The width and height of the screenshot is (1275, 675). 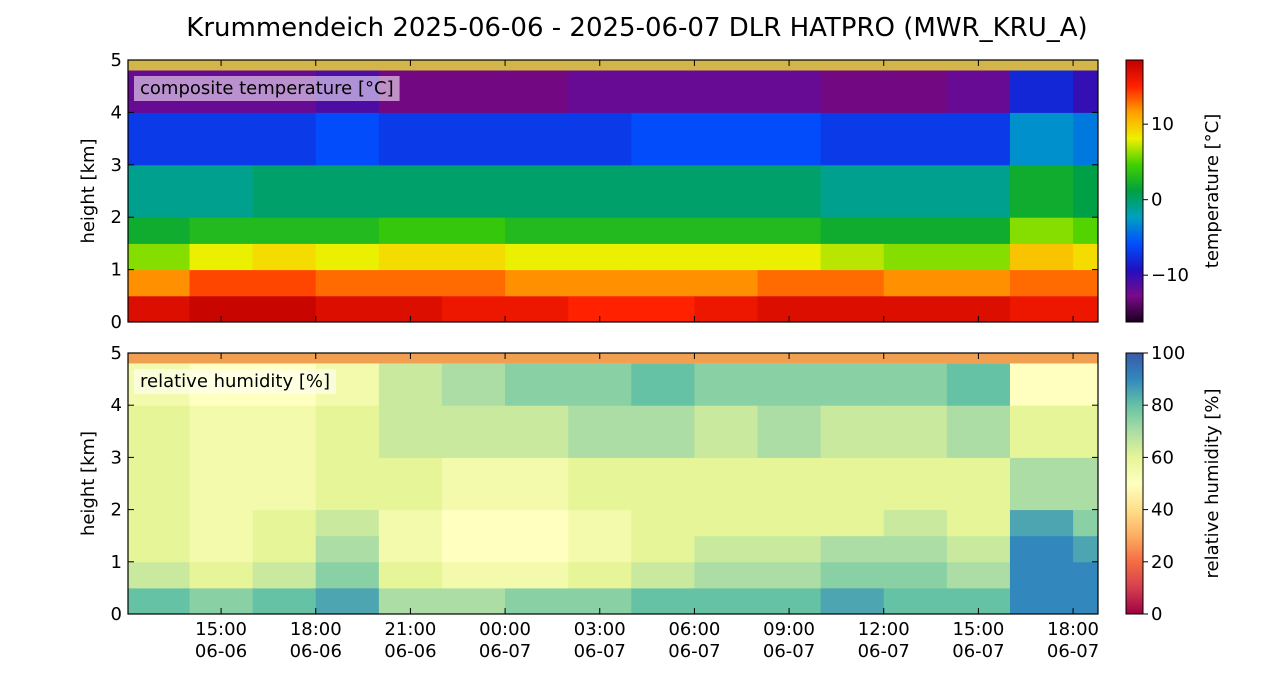 I want to click on y-tick-label: 5, so click(x=116, y=353).